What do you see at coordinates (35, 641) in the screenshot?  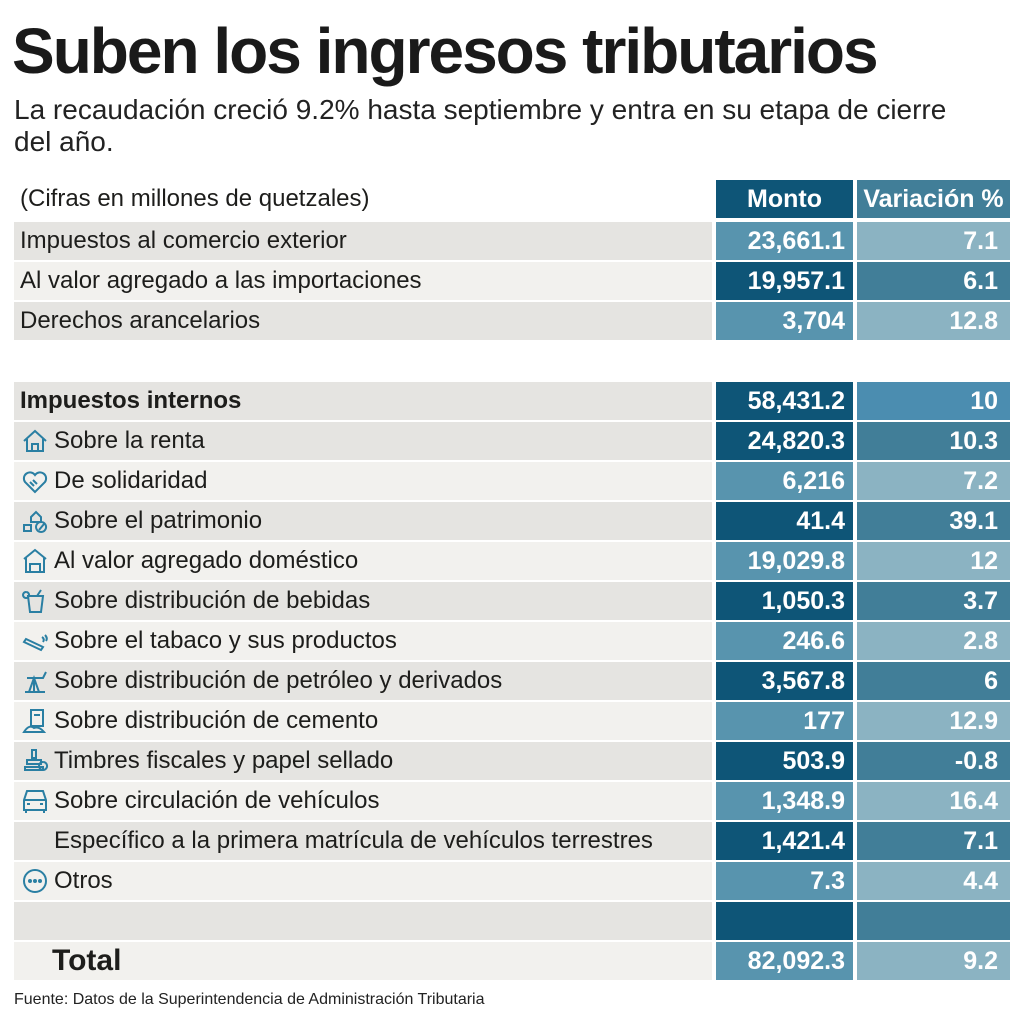 I see `cigarette-icon` at bounding box center [35, 641].